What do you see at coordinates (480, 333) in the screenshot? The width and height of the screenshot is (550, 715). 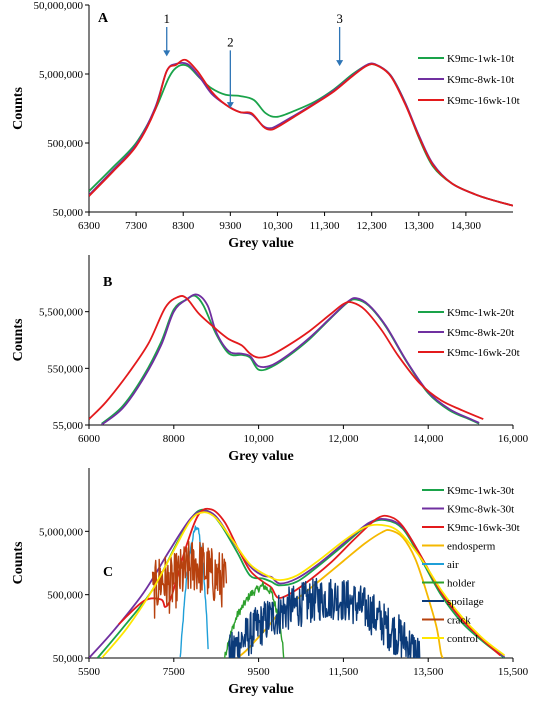 I see `legend-label: K9mc-8wk-20t` at bounding box center [480, 333].